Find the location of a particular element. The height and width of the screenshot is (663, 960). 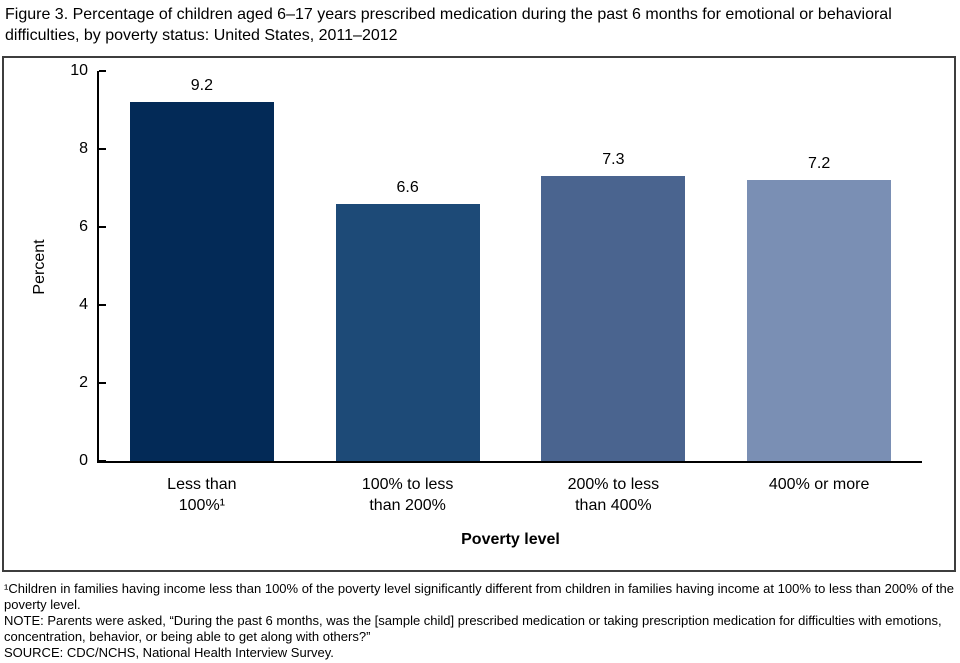

x-tick-label: Less than 100%¹ is located at coordinates (202, 495).